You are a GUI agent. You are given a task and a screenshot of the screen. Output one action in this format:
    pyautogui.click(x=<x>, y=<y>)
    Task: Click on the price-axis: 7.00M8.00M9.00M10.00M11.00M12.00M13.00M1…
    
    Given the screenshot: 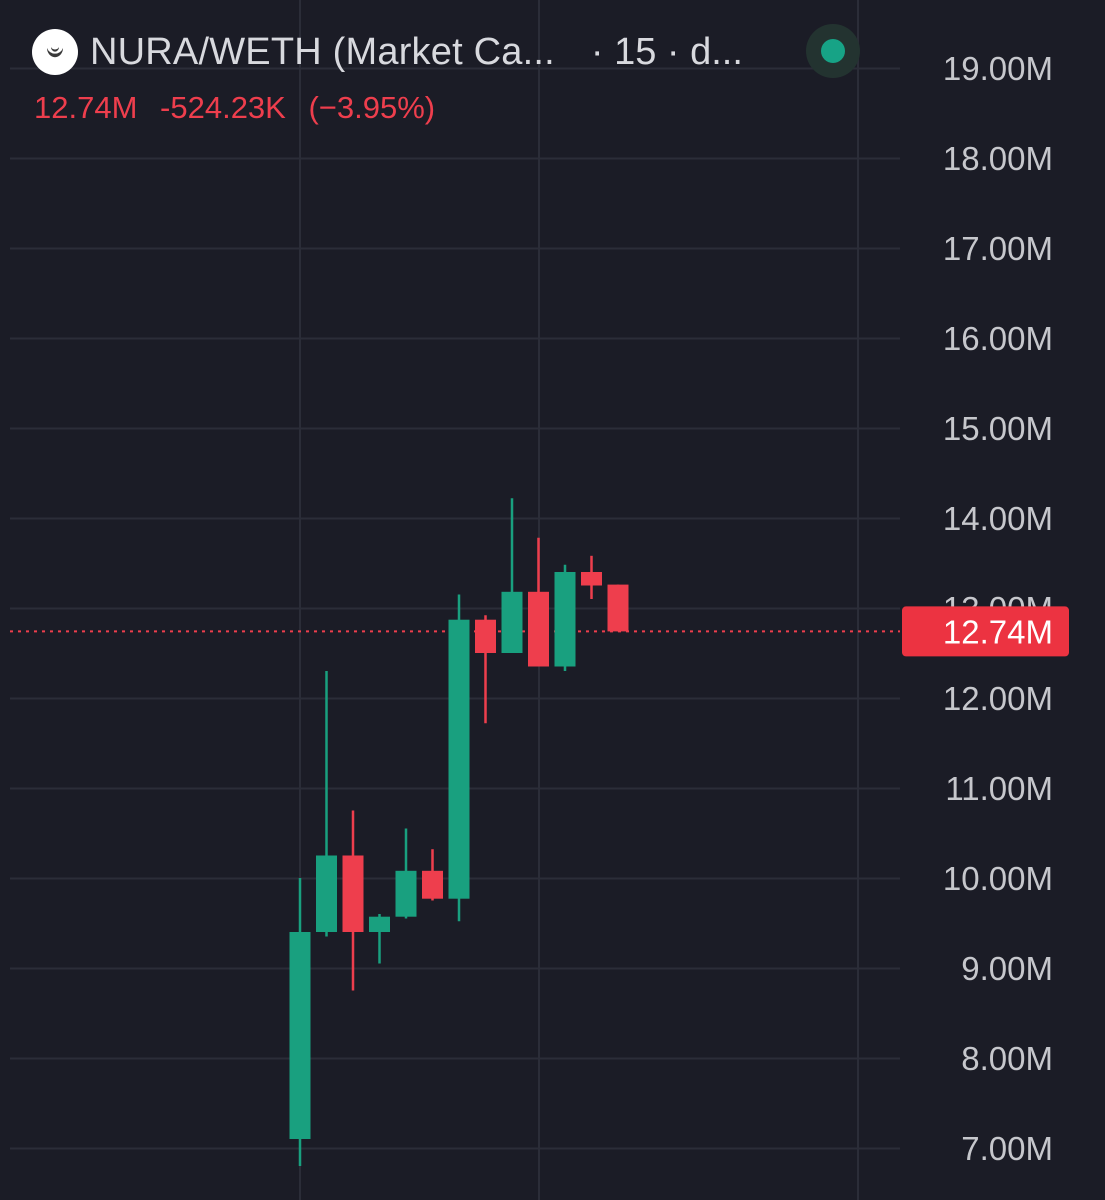 What is the action you would take?
    pyautogui.click(x=985, y=608)
    